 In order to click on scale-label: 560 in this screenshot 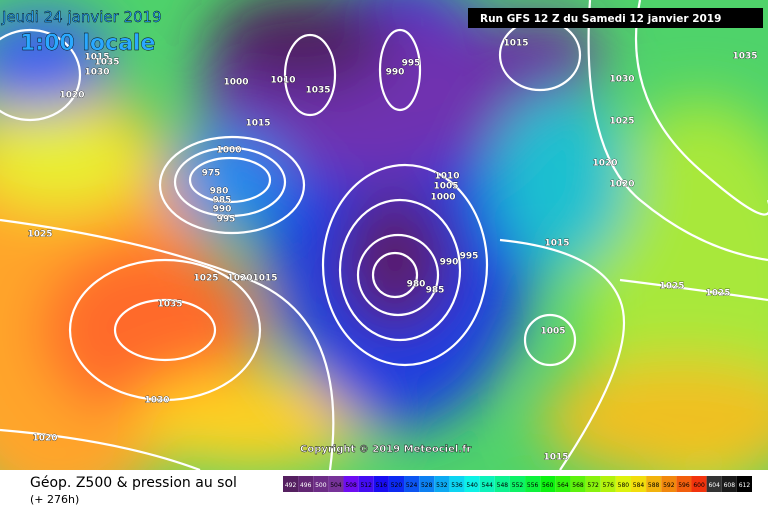, I will do `click(548, 485)`.